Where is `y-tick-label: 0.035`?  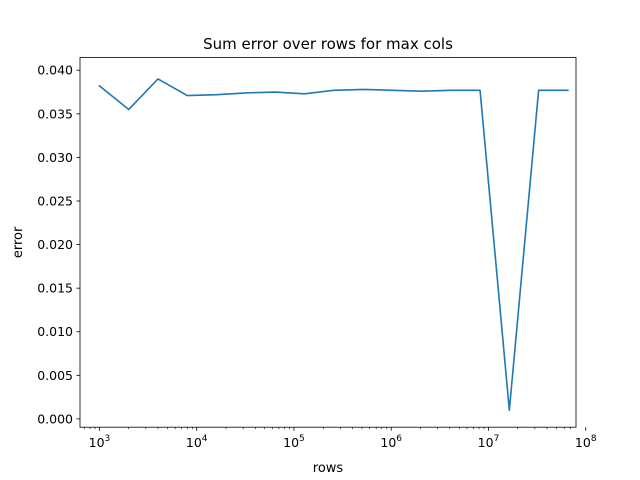 y-tick-label: 0.035 is located at coordinates (55, 113).